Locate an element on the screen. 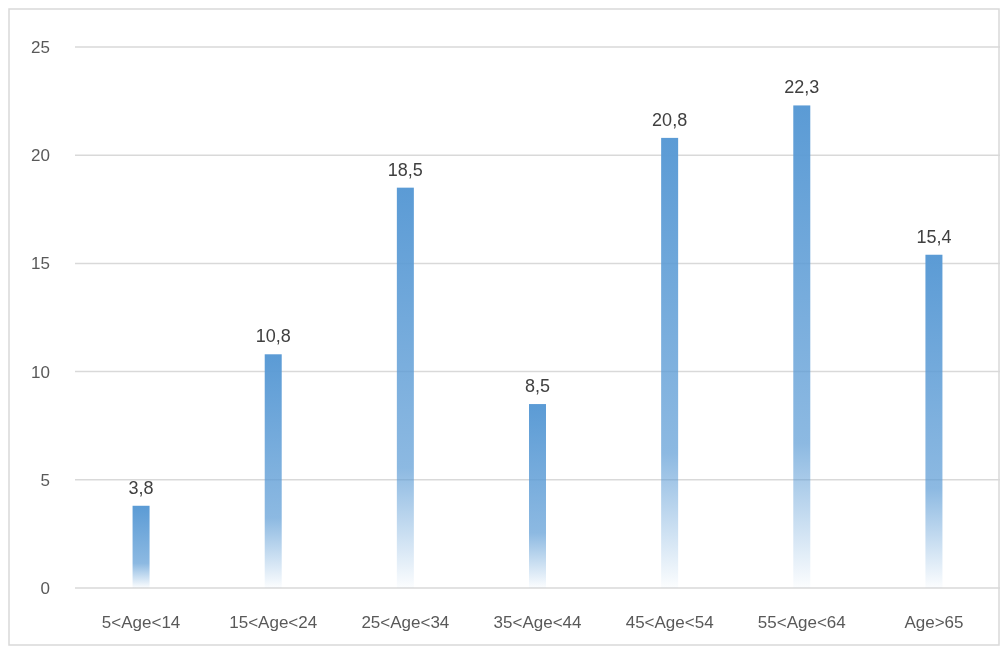 The image size is (1003, 649). x-tick-label: Age>65 is located at coordinates (934, 623).